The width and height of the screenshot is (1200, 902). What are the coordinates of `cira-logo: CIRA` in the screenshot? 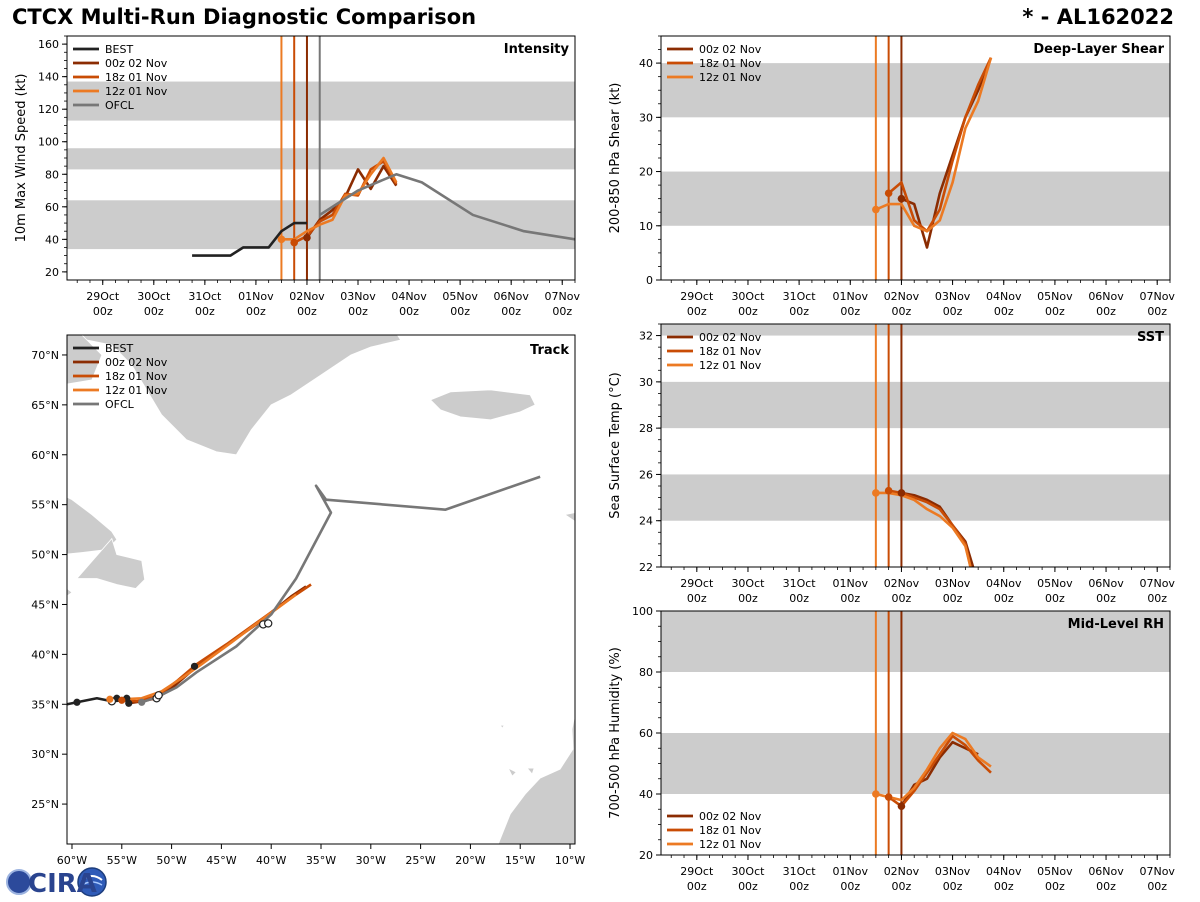 It's located at (56, 882).